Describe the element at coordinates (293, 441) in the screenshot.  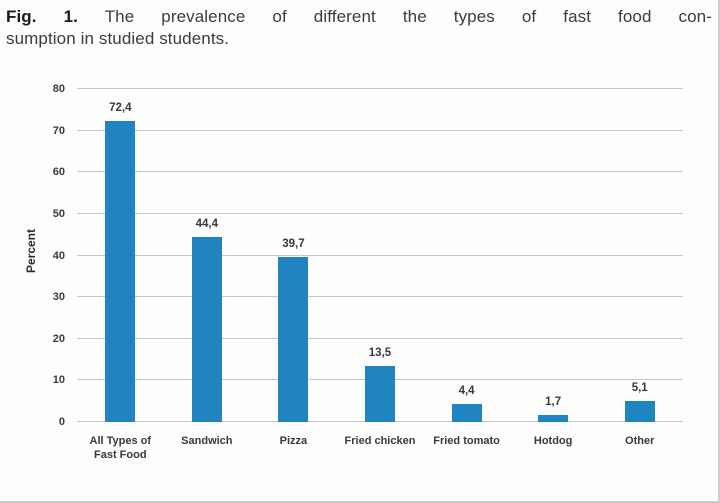
I see `x-category-label: Pizza` at that location.